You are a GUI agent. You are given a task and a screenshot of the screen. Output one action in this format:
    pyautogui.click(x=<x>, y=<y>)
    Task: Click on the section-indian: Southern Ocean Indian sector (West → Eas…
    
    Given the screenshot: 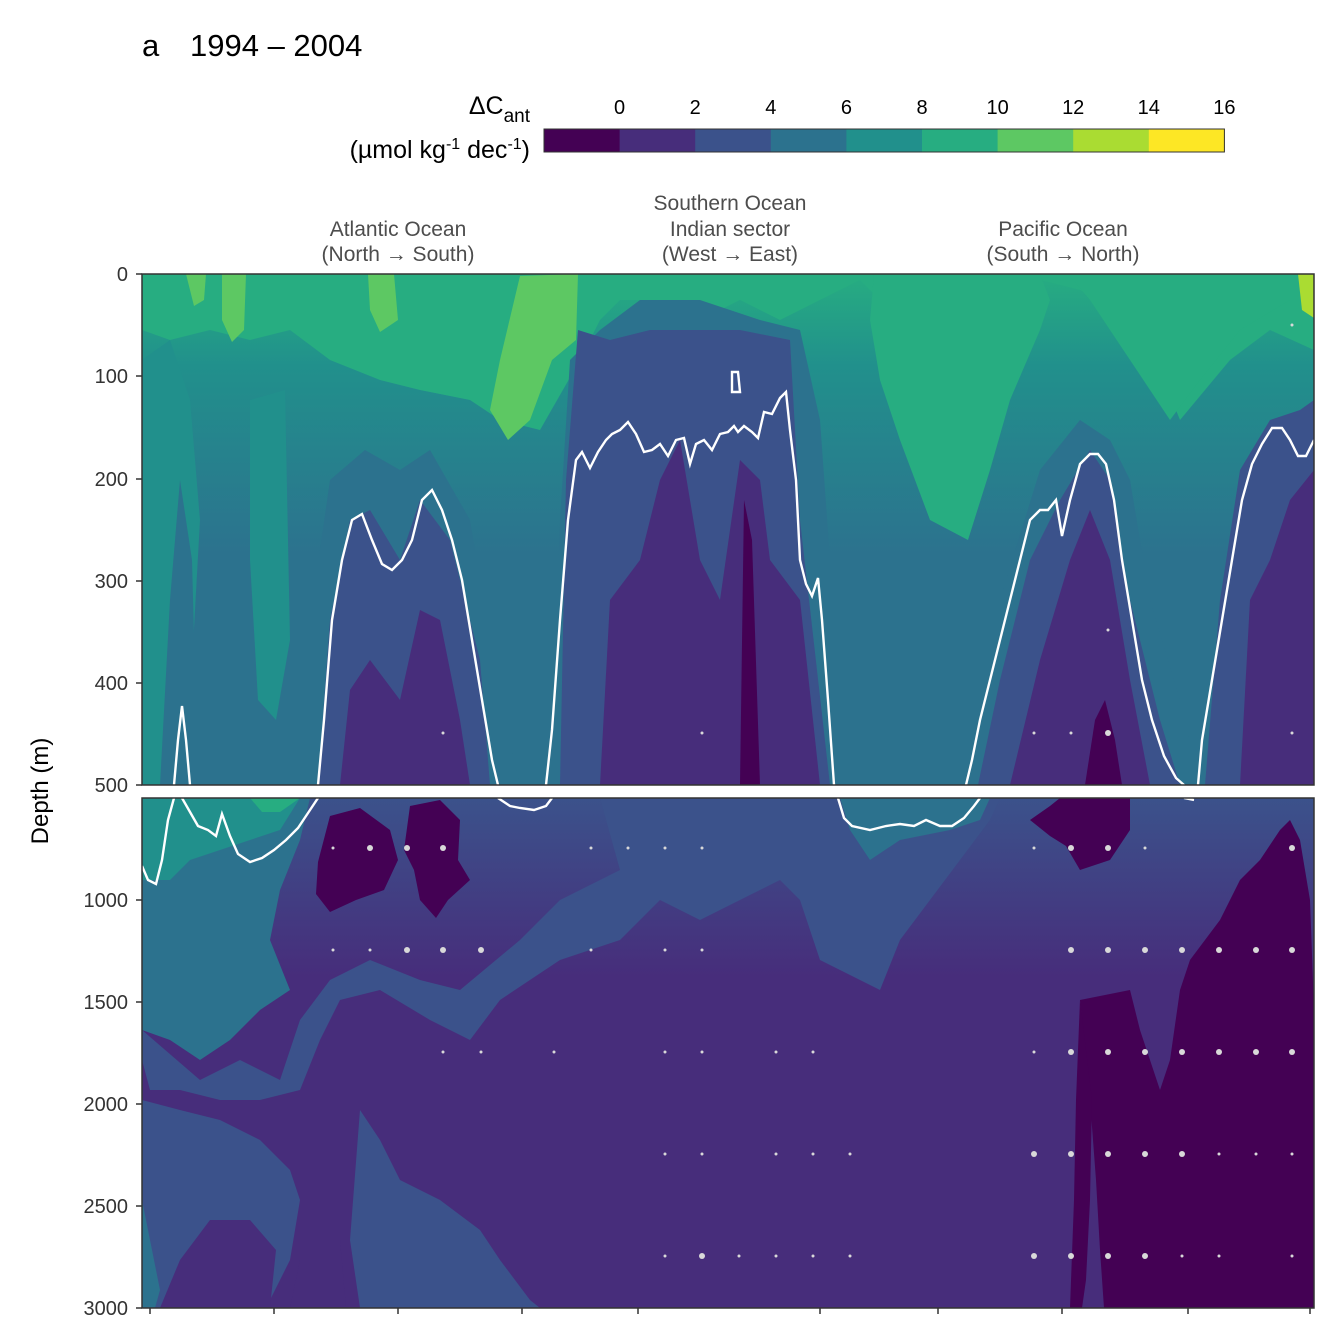 What is the action you would take?
    pyautogui.click(x=730, y=229)
    